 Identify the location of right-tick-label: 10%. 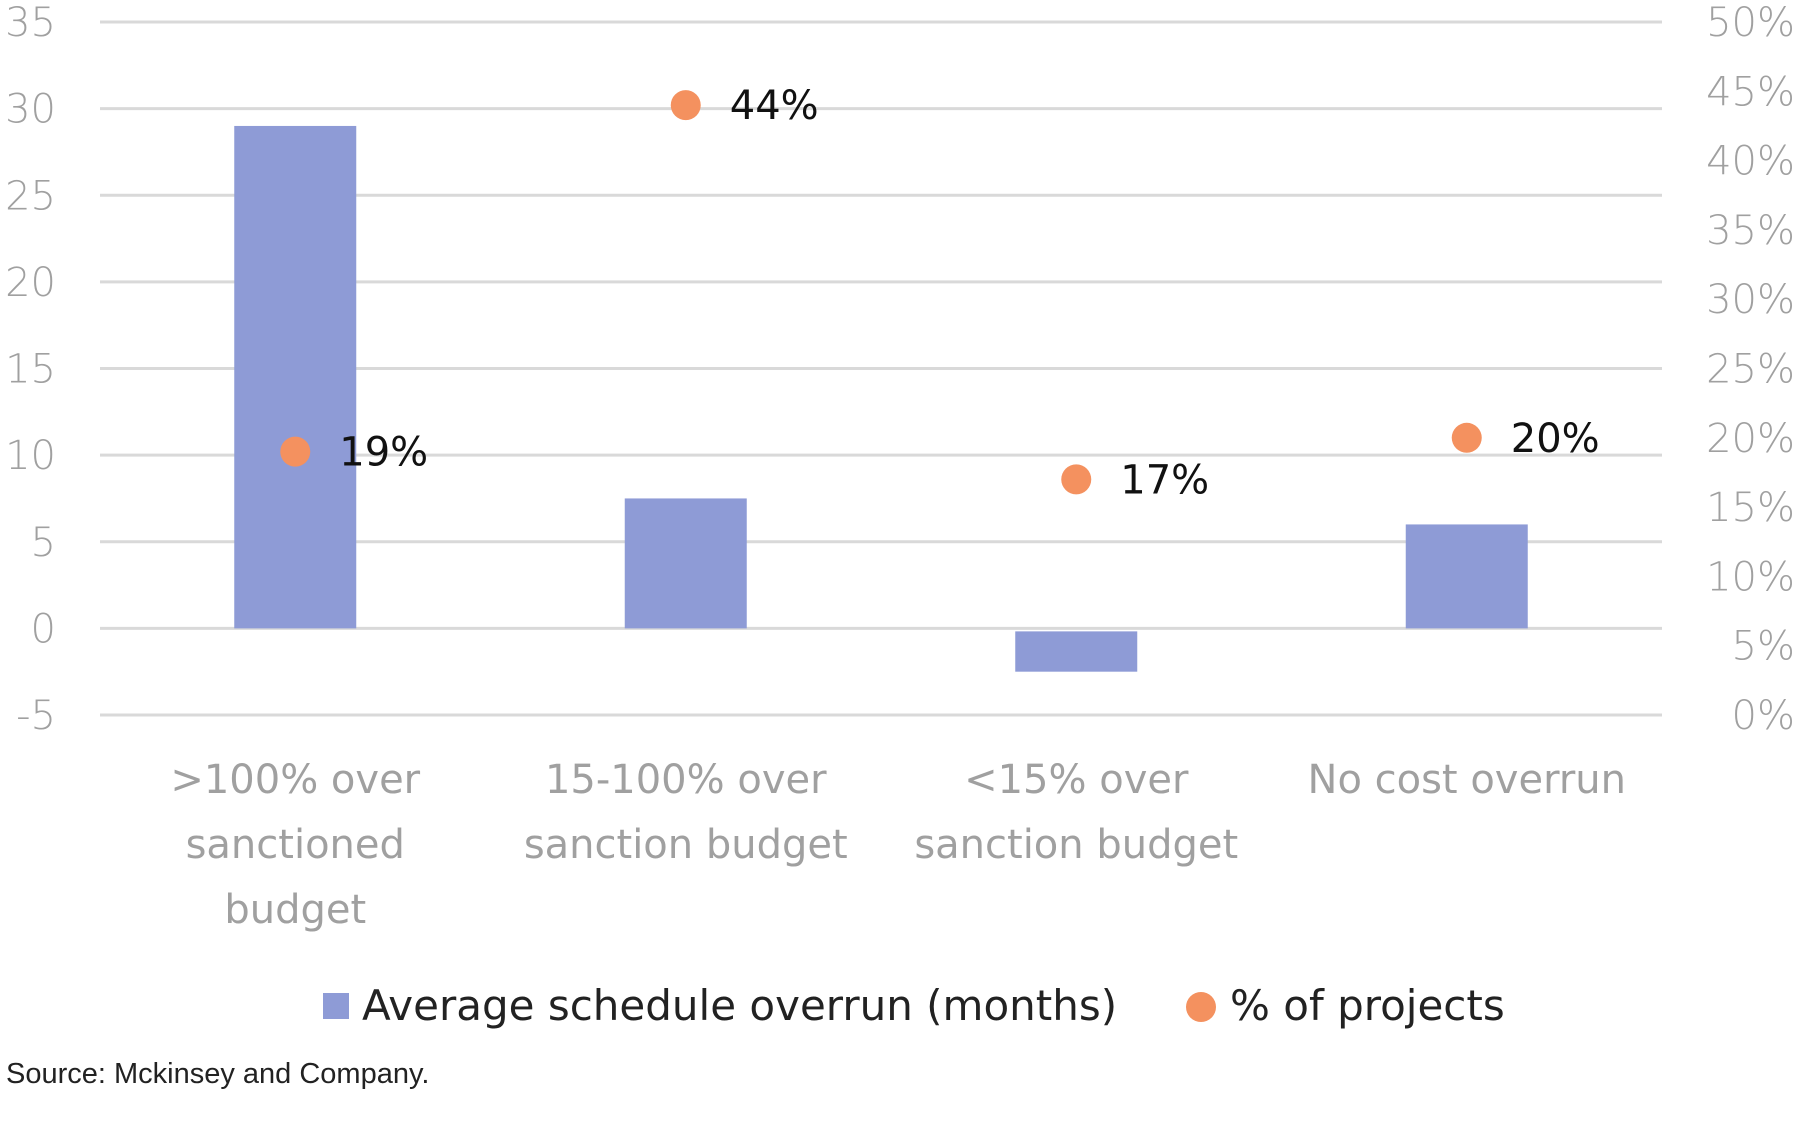
(1750, 577).